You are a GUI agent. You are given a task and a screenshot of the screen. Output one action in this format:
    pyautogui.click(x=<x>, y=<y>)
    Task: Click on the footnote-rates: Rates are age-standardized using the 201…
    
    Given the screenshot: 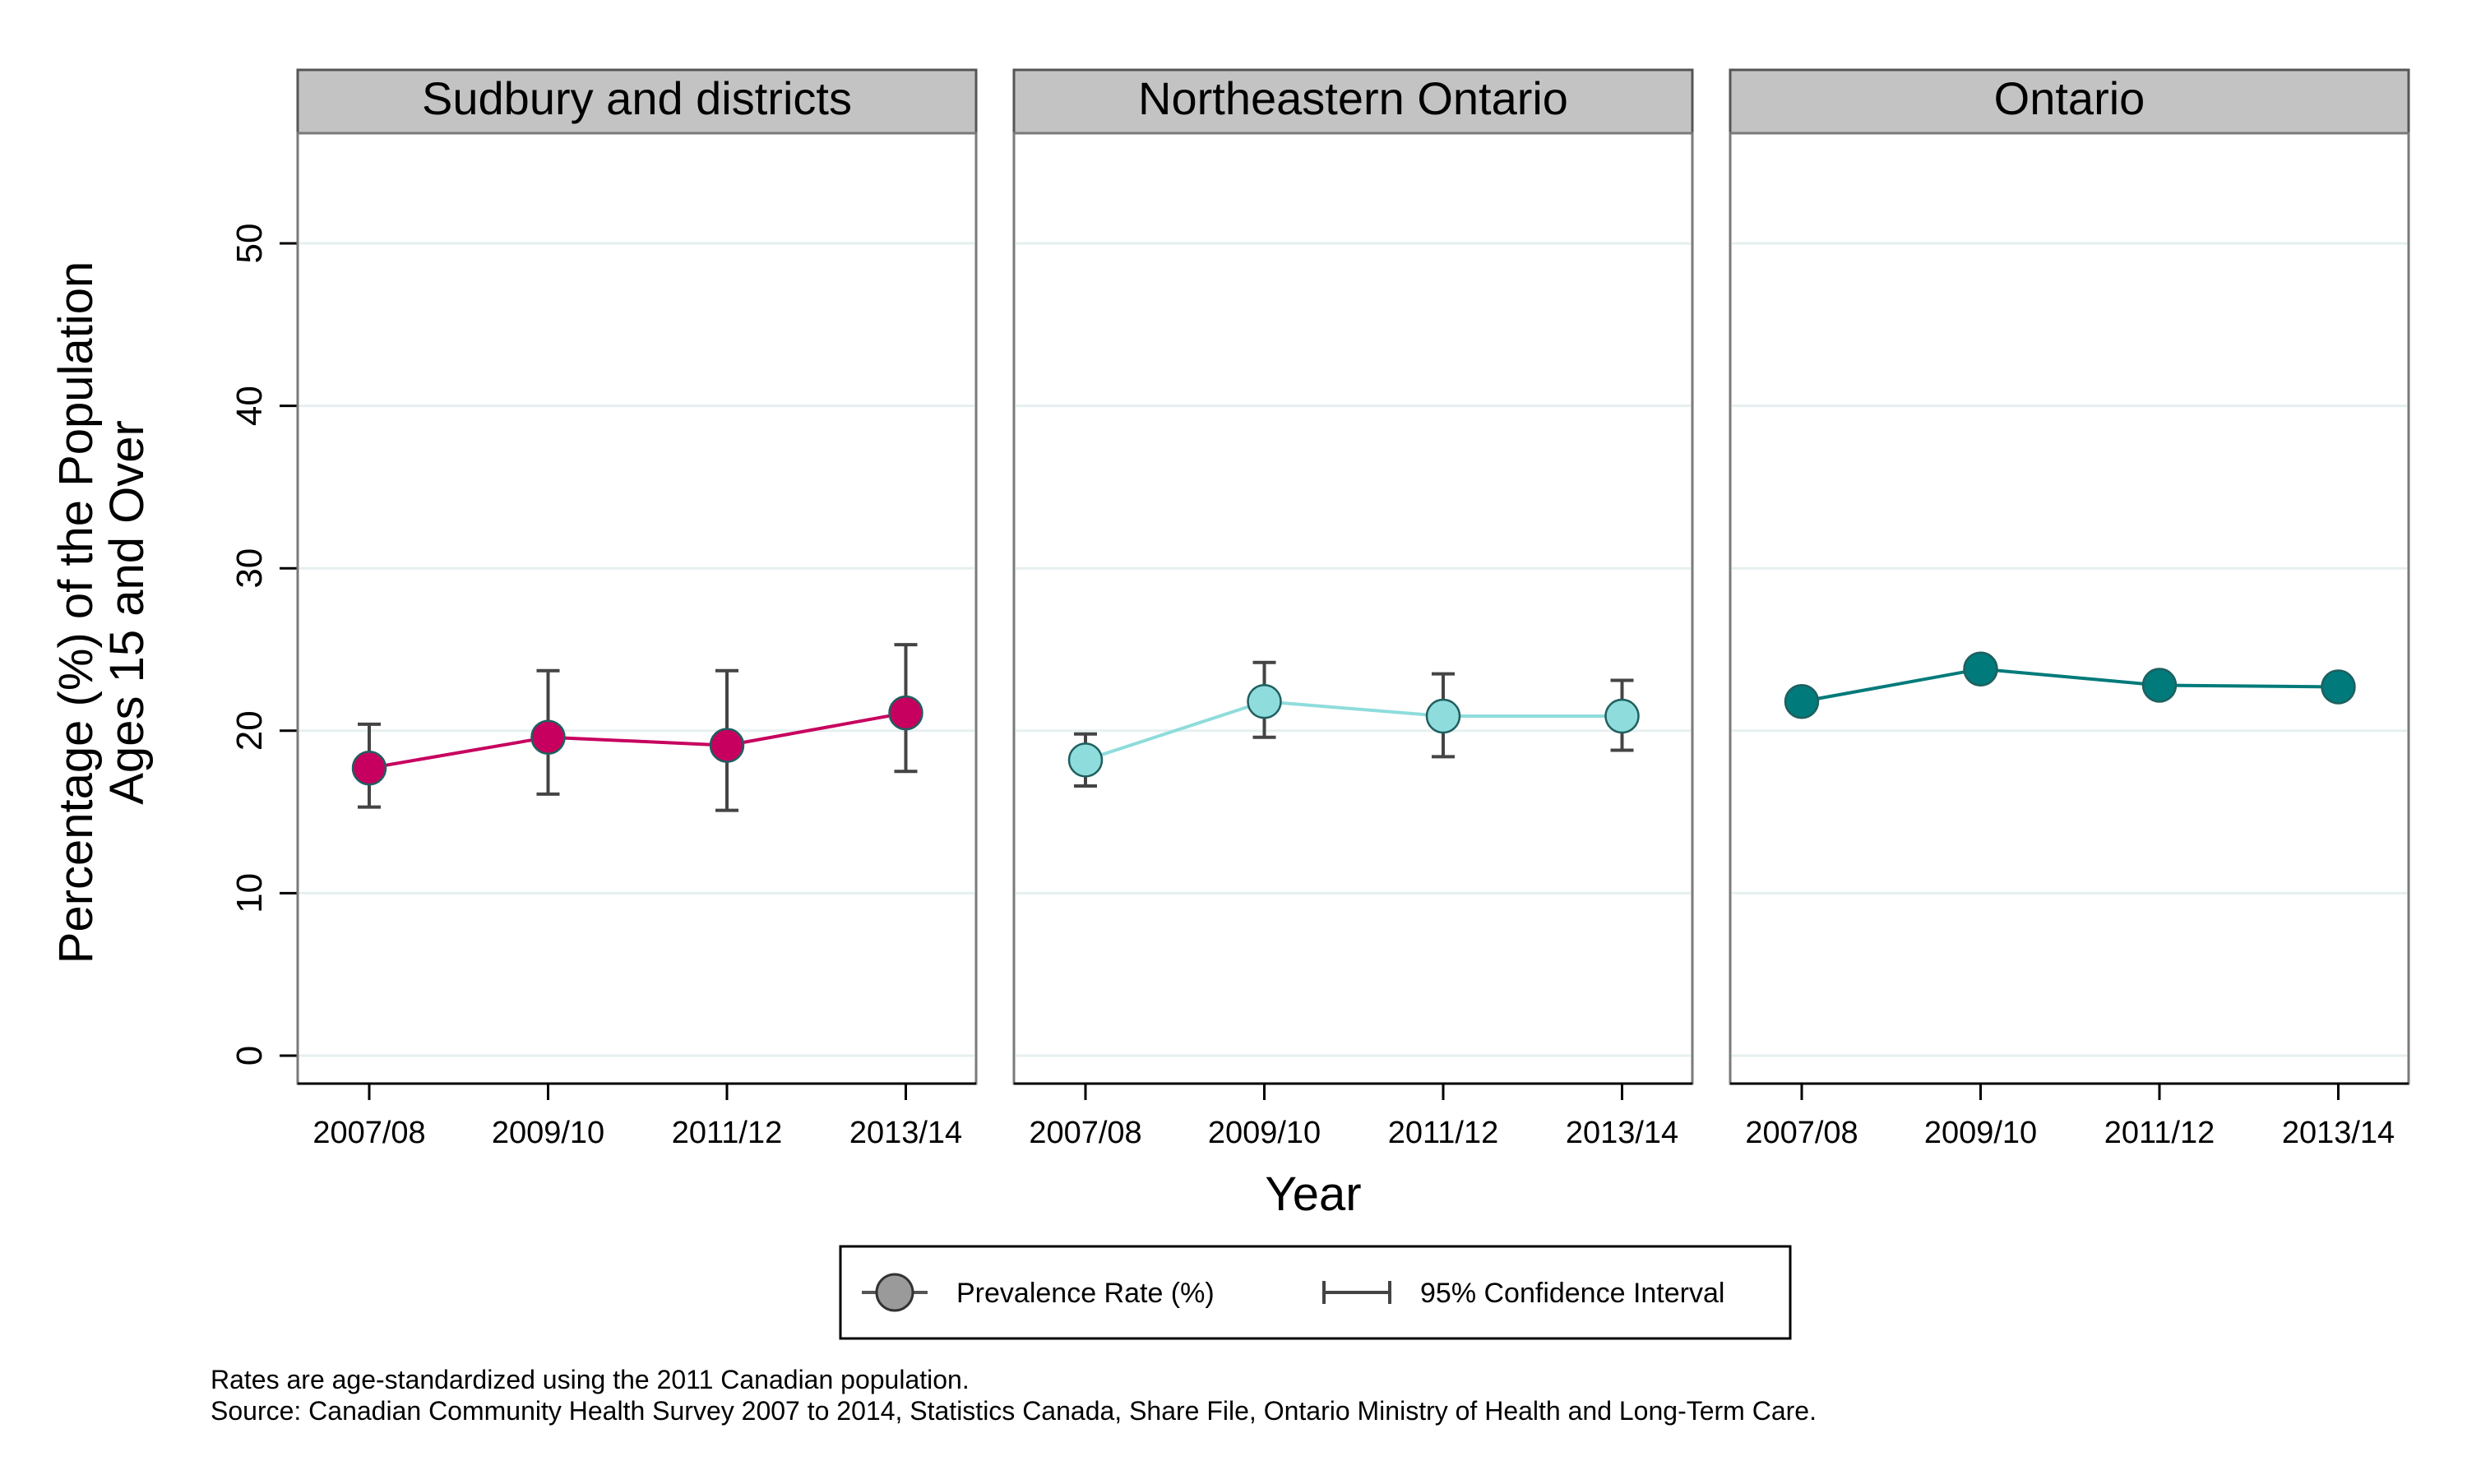 What is the action you would take?
    pyautogui.click(x=591, y=1379)
    